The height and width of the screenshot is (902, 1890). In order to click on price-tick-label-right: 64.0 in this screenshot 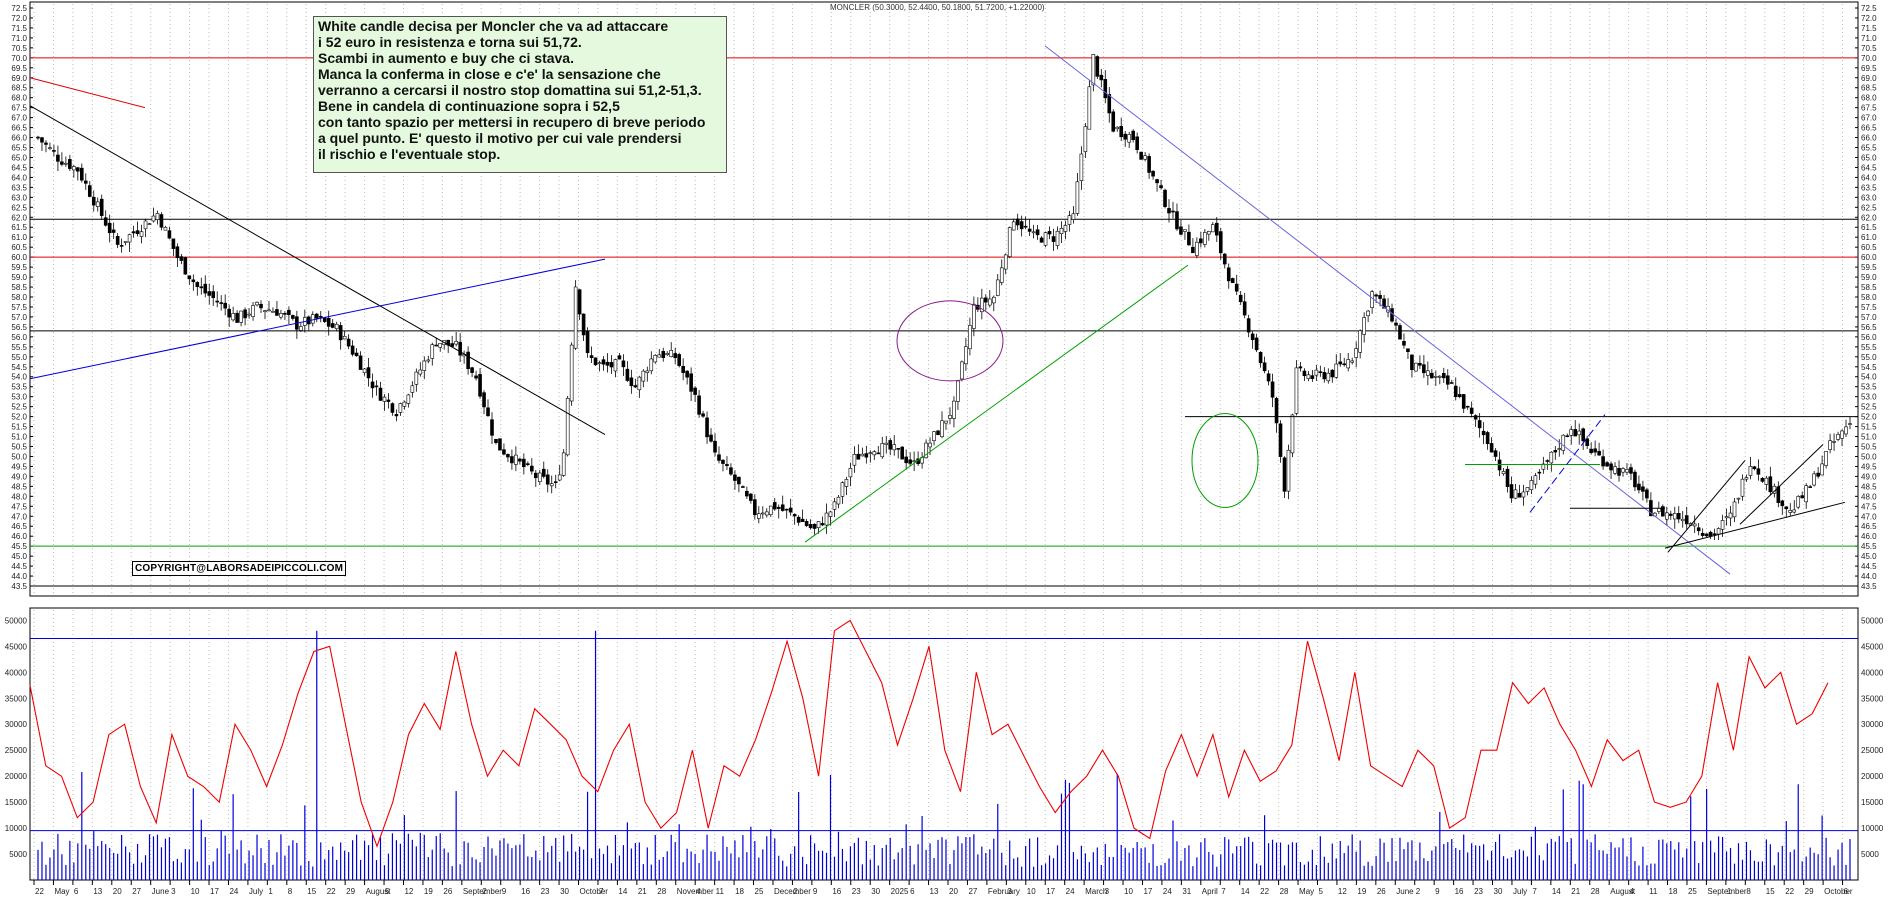, I will do `click(1869, 177)`.